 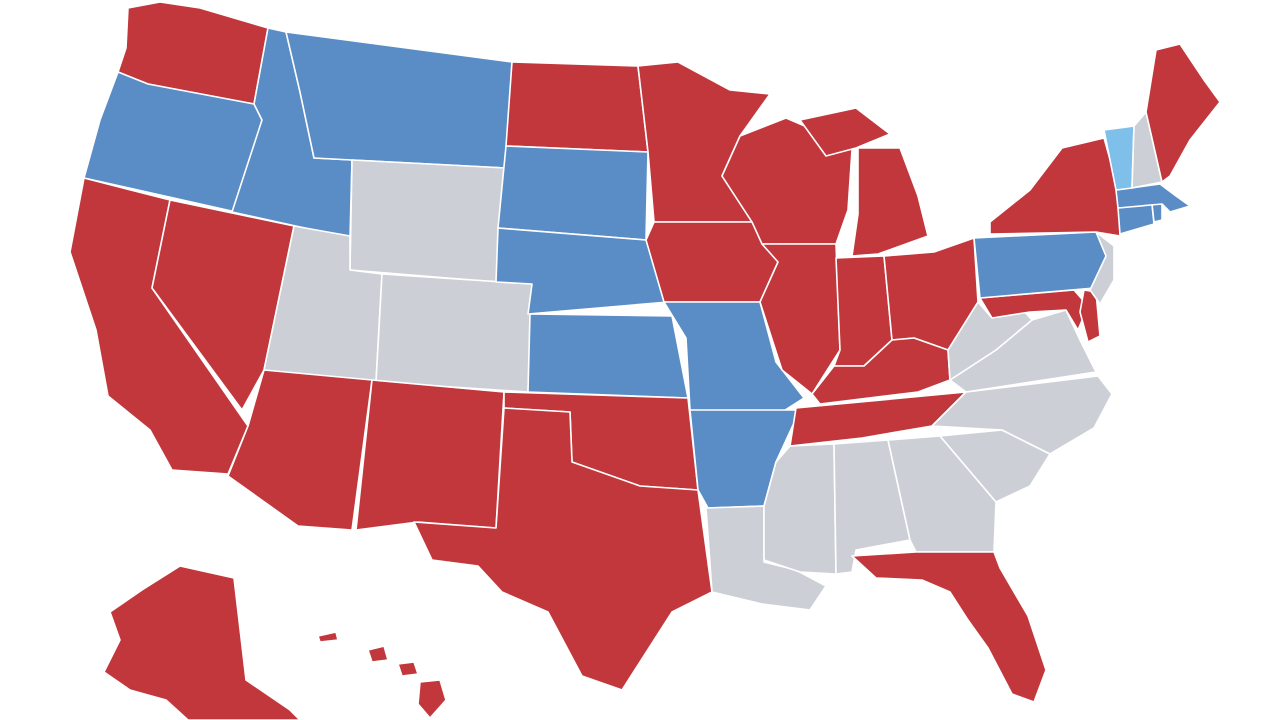 What do you see at coordinates (608, 356) in the screenshot?
I see `state-kansas` at bounding box center [608, 356].